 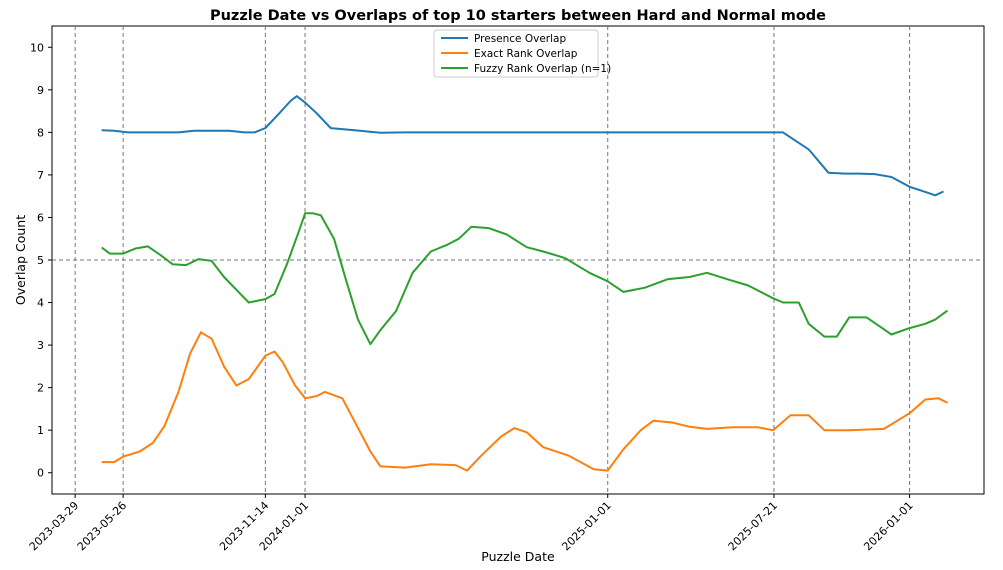 What do you see at coordinates (40, 473) in the screenshot?
I see `y-tick-label: 0` at bounding box center [40, 473].